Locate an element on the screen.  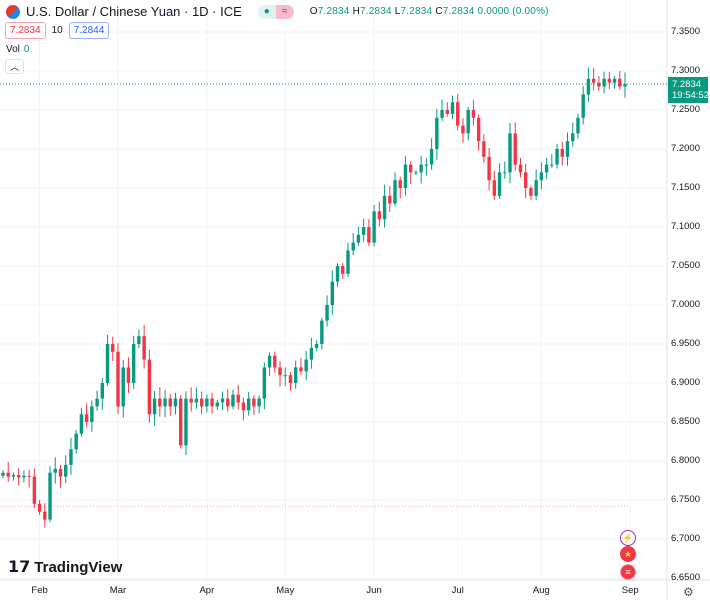
collapse-legend-button: ︿ is located at coordinates (14, 66).